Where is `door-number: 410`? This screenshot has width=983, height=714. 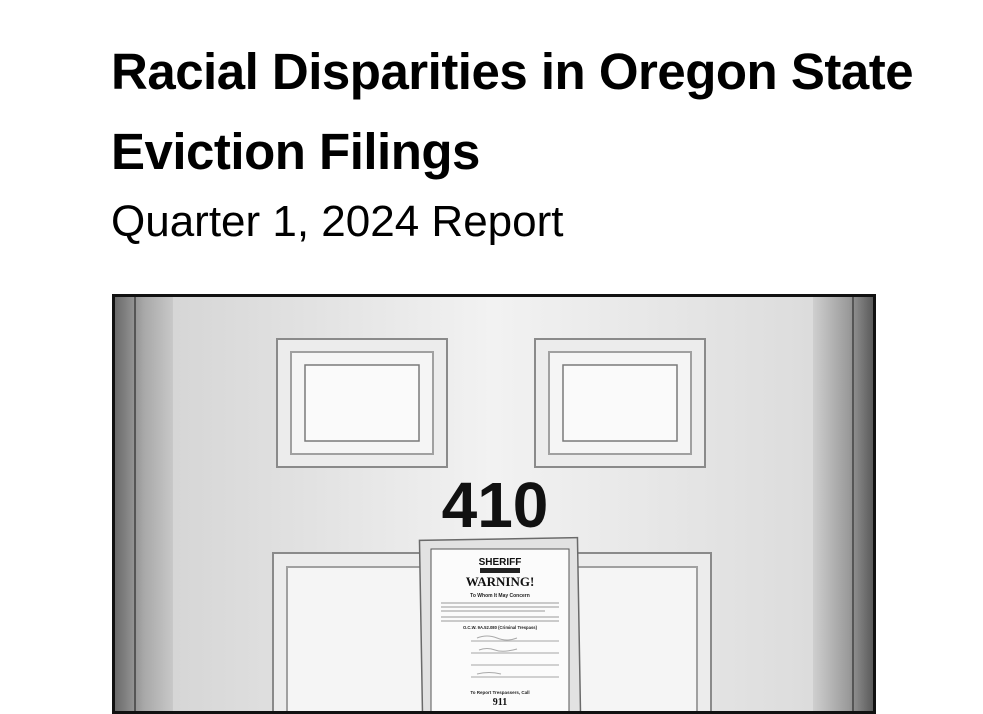
door-number: 410 is located at coordinates (495, 505).